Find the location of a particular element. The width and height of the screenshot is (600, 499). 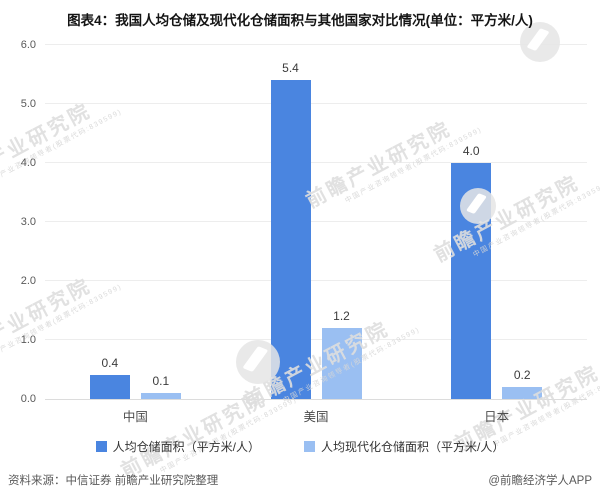

x-category-label: 美国 is located at coordinates (316, 417).